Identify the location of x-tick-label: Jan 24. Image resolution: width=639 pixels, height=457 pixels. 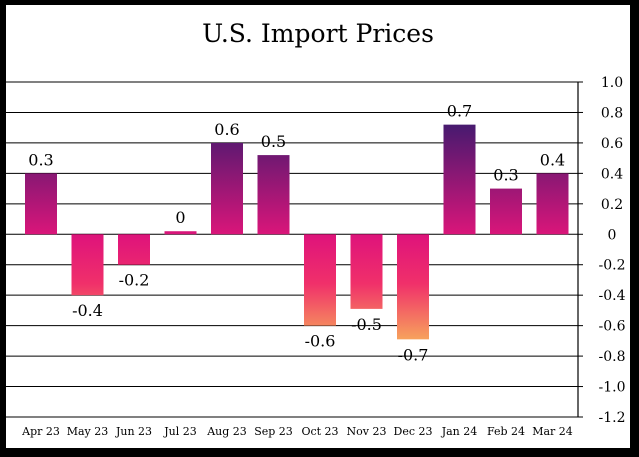
(459, 431).